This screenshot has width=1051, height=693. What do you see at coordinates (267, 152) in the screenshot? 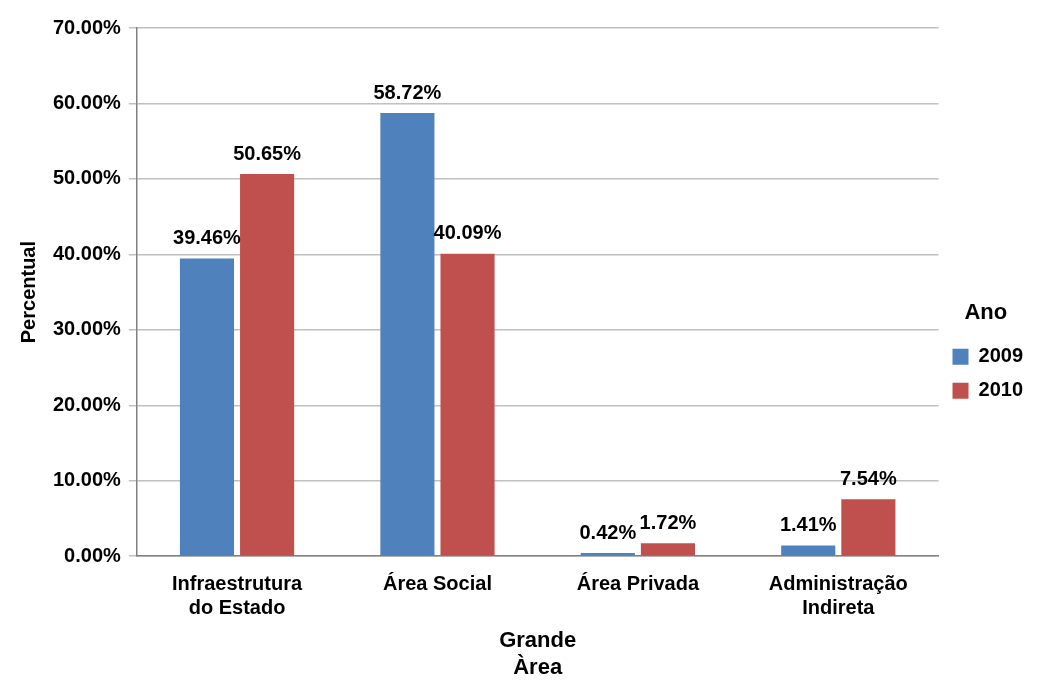
I see `data-label: 50.65%` at bounding box center [267, 152].